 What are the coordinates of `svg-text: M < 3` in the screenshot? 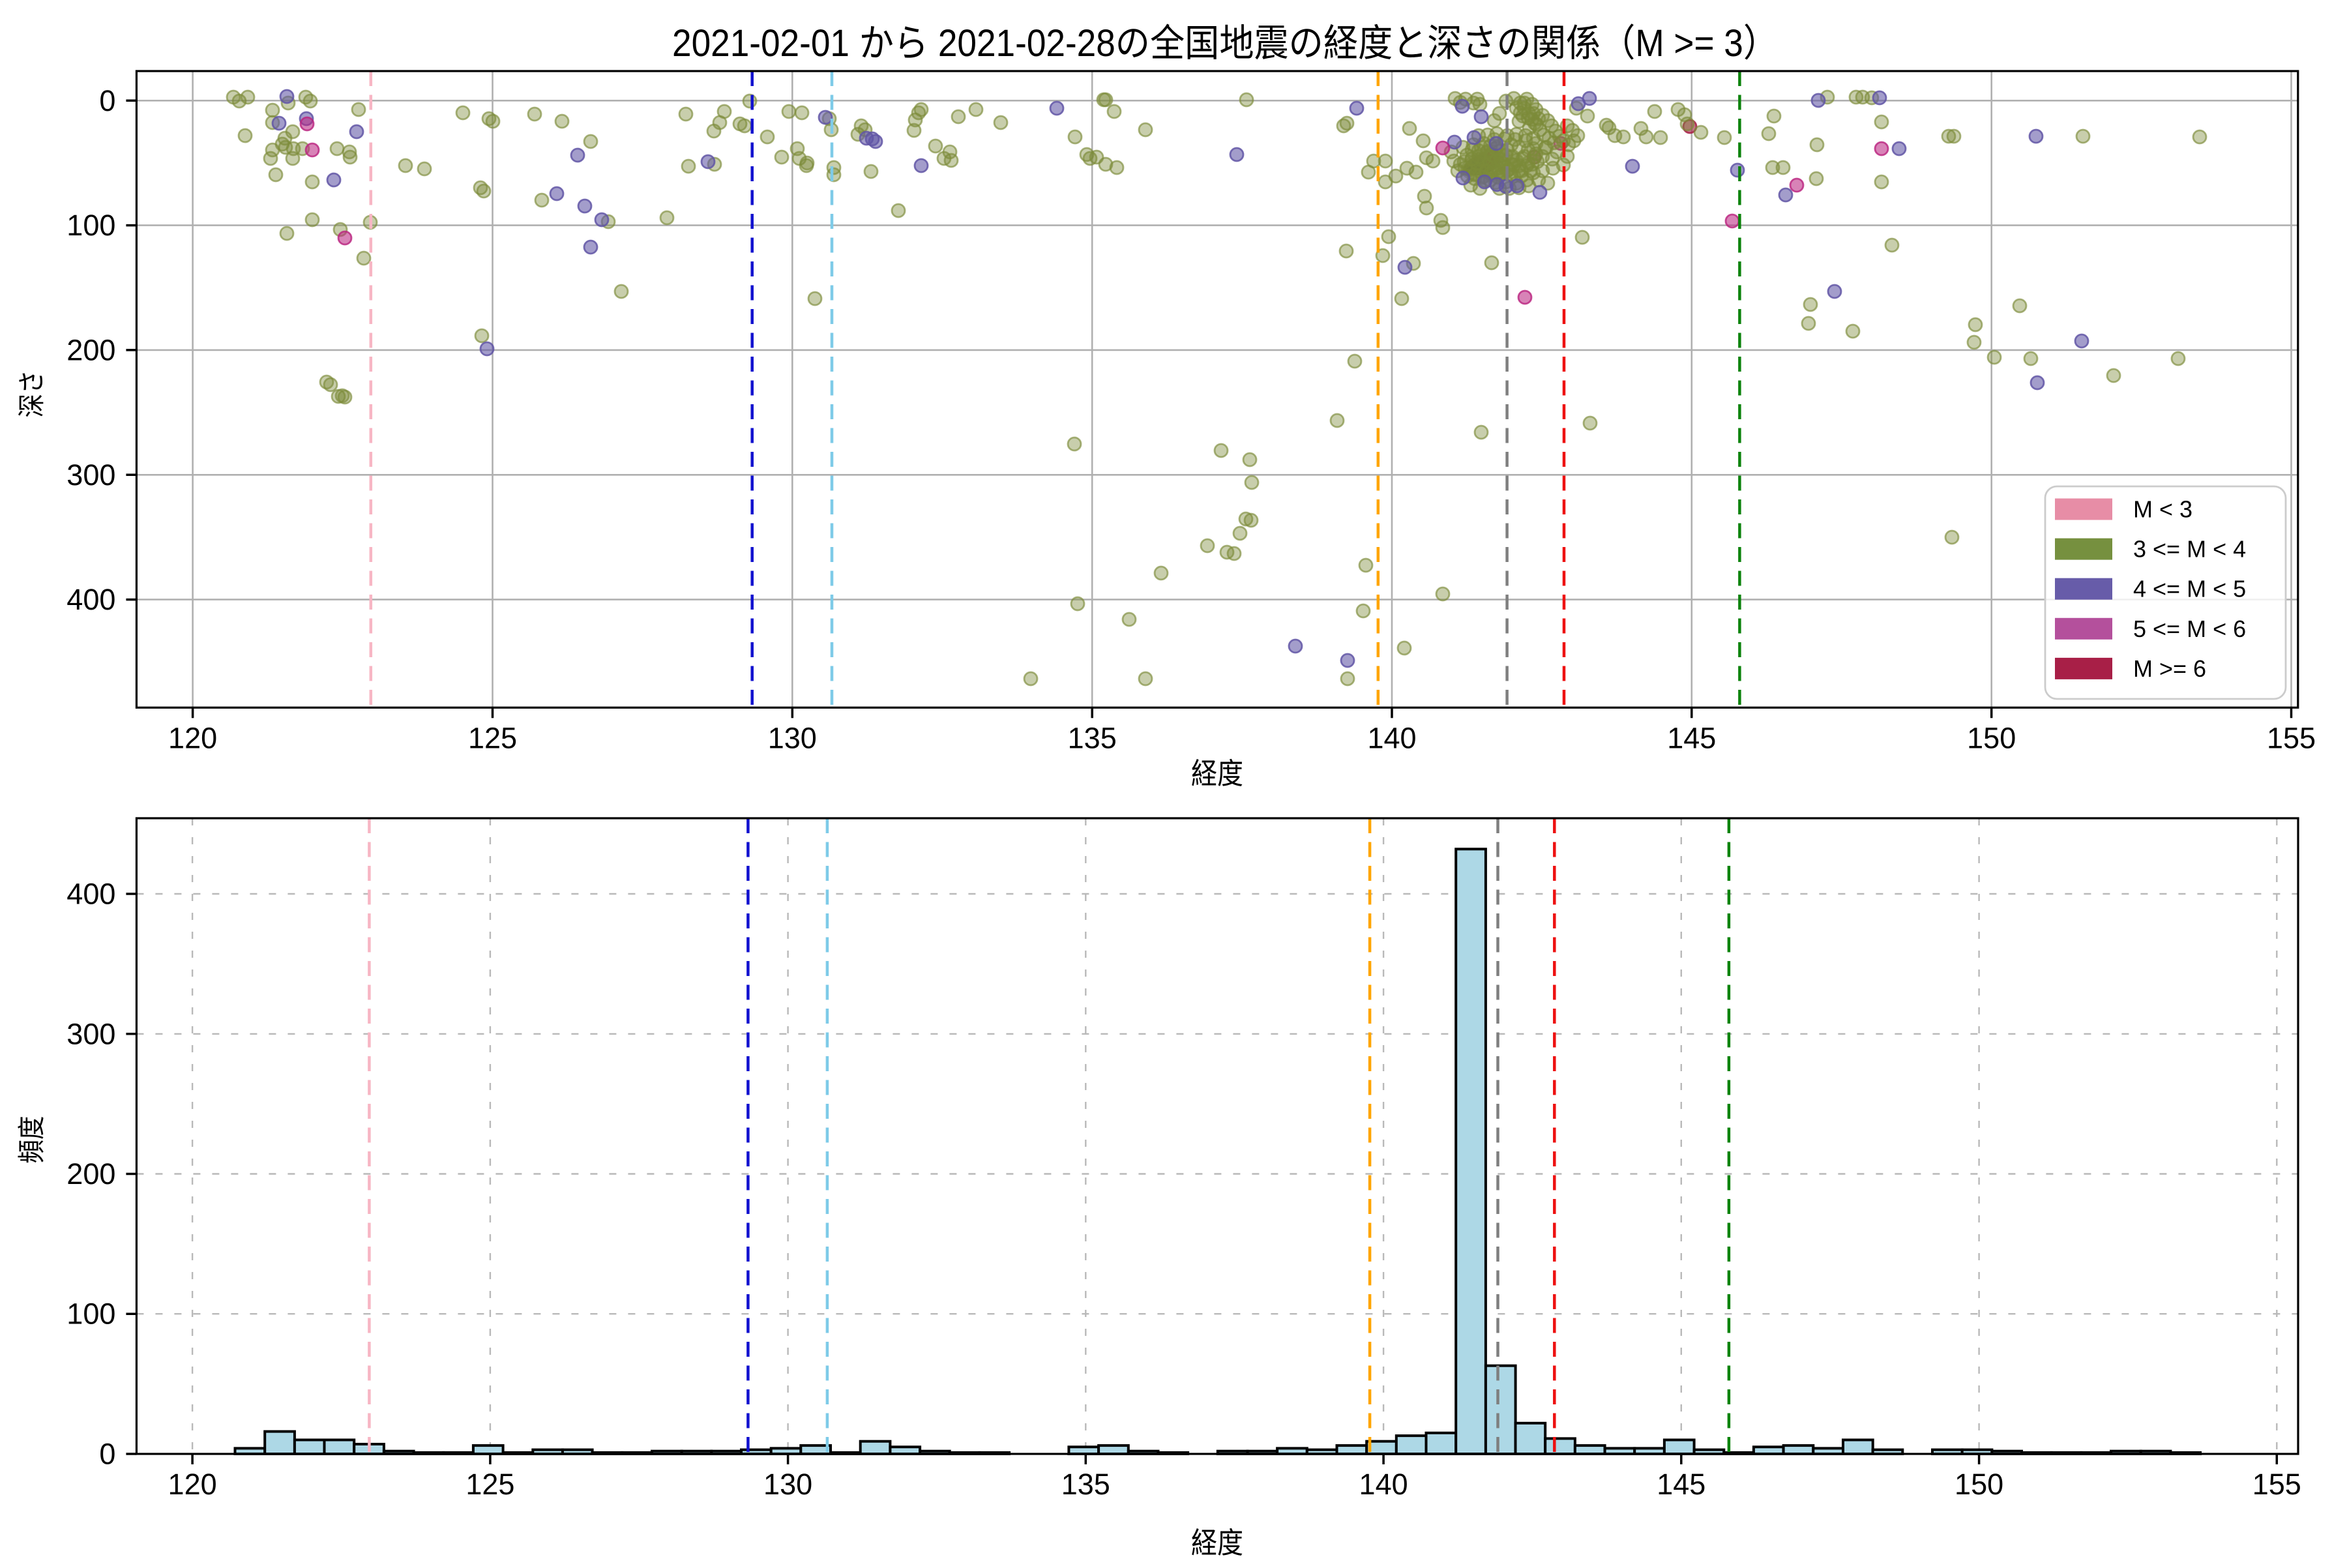 It's located at (2162, 510).